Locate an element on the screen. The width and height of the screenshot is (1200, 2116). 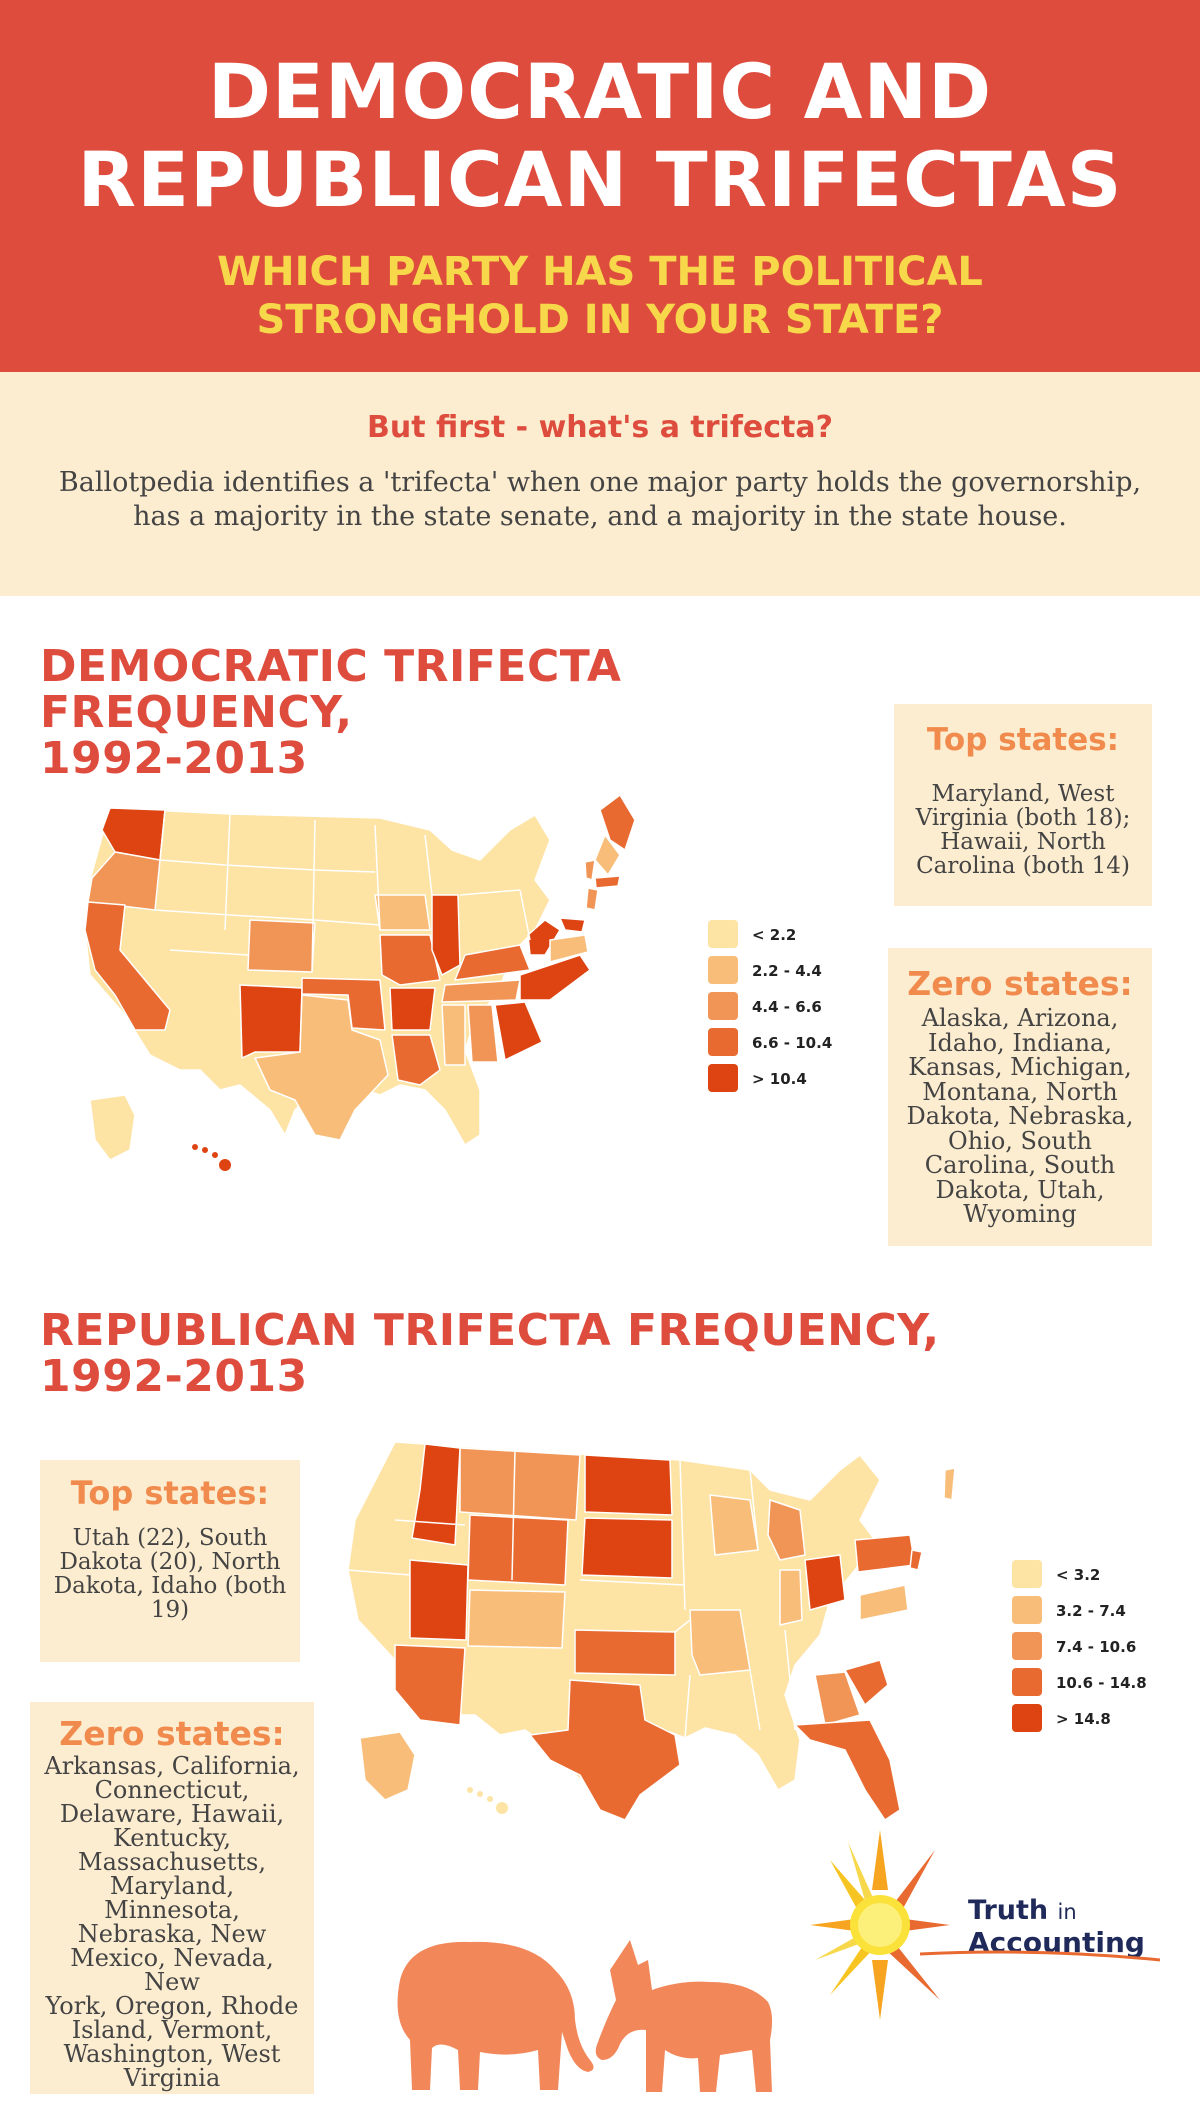
sun-logo-icon is located at coordinates (880, 1925).